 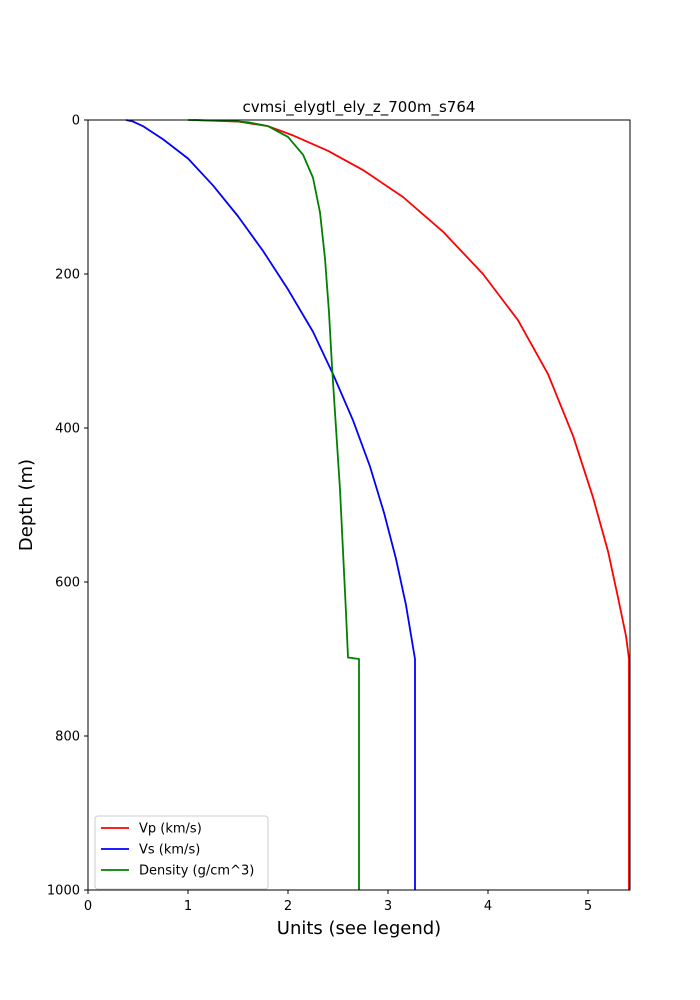 I want to click on x-axis: 0 1 2 3 4 5, so click(x=338, y=902).